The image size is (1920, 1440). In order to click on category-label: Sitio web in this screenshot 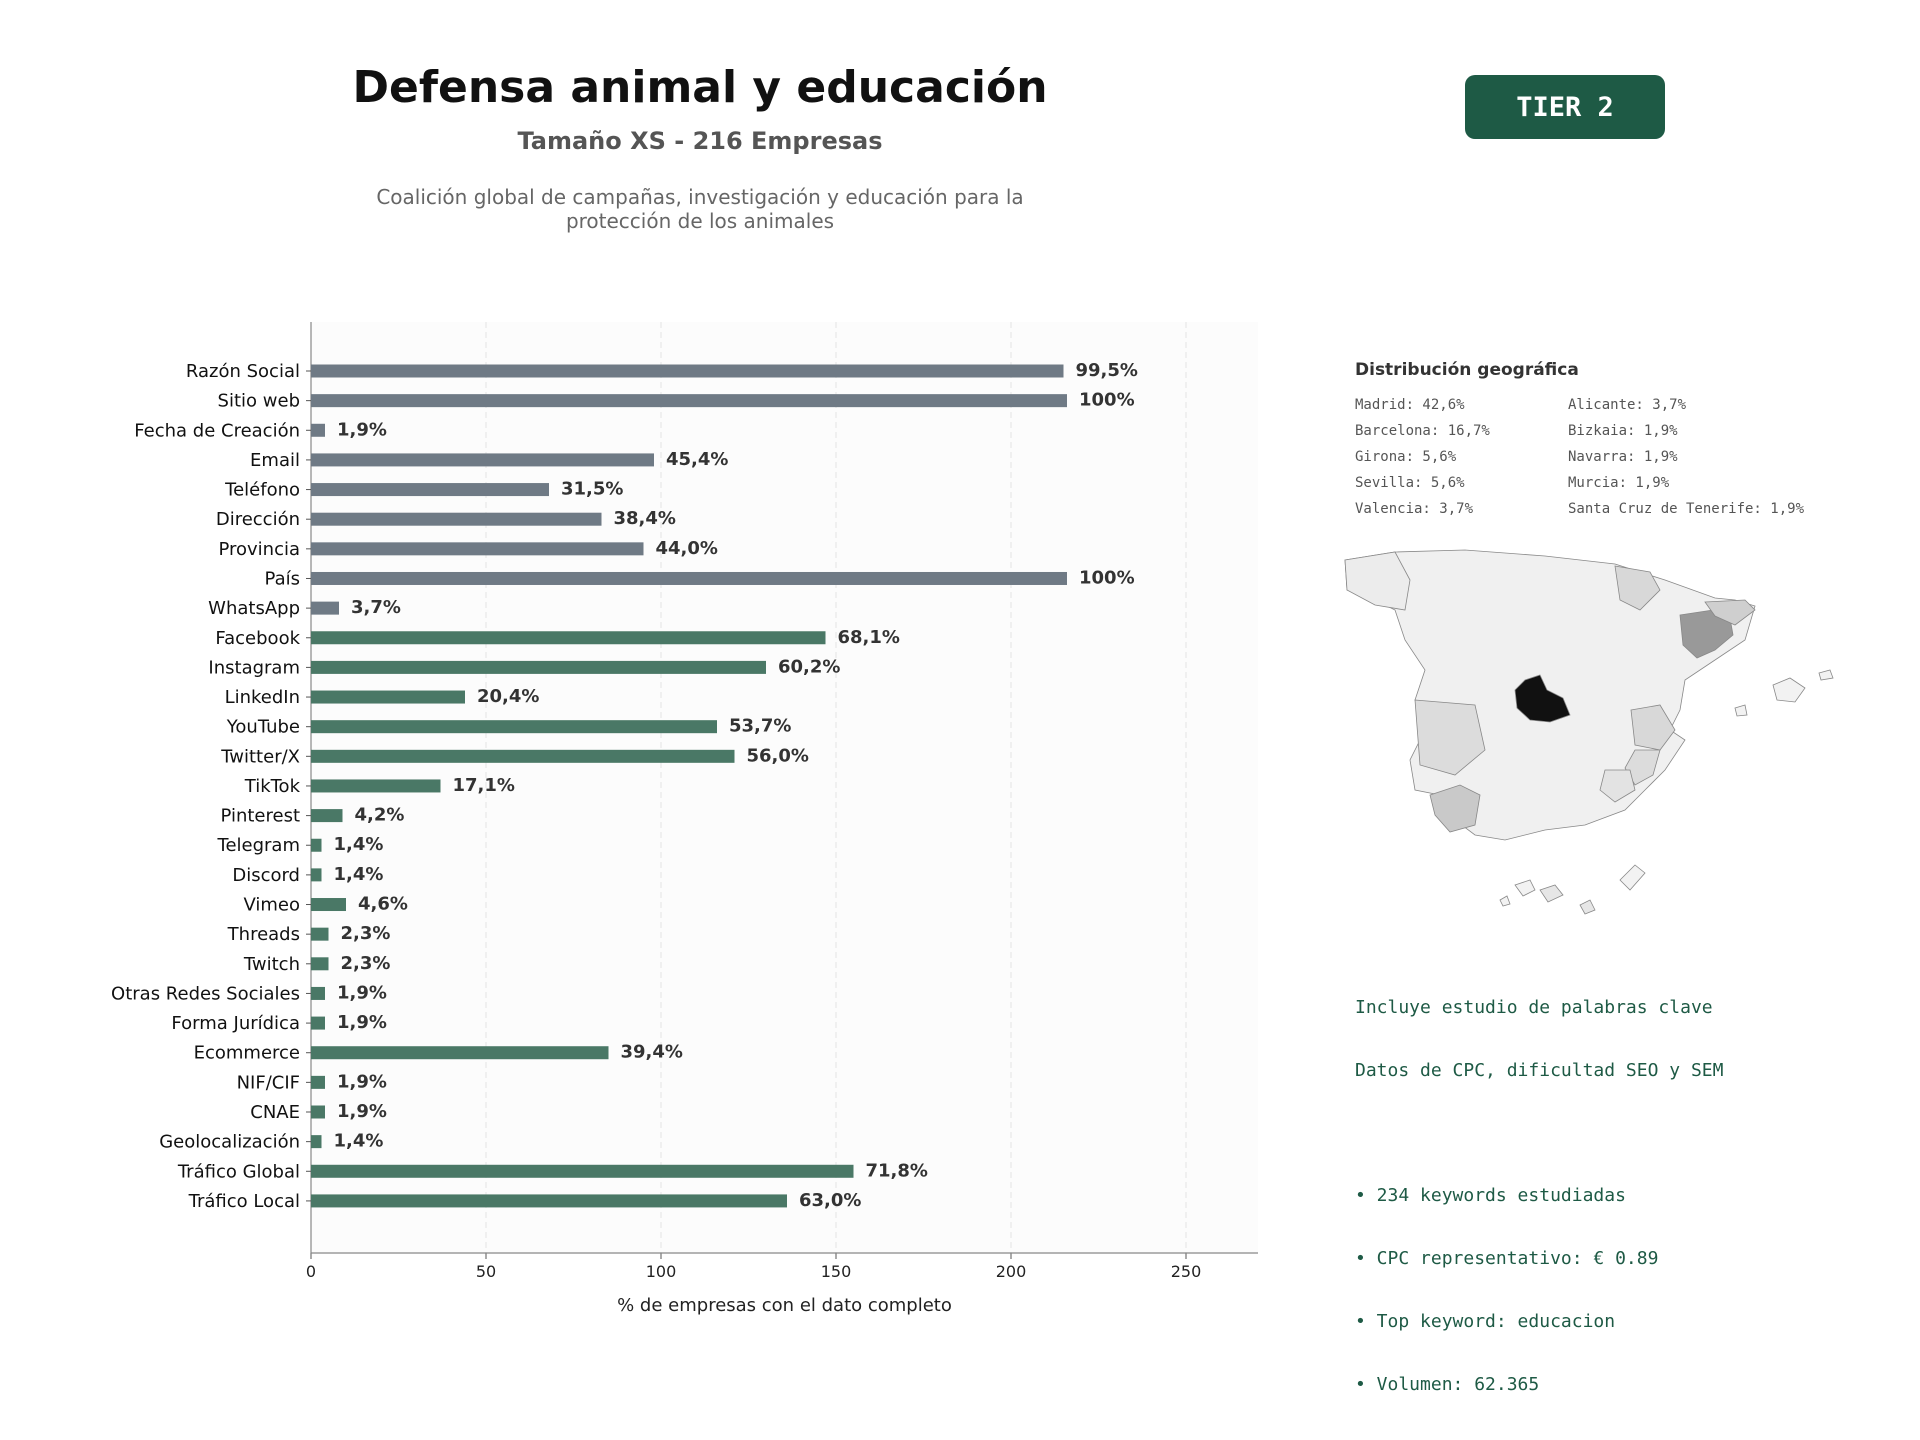, I will do `click(259, 401)`.